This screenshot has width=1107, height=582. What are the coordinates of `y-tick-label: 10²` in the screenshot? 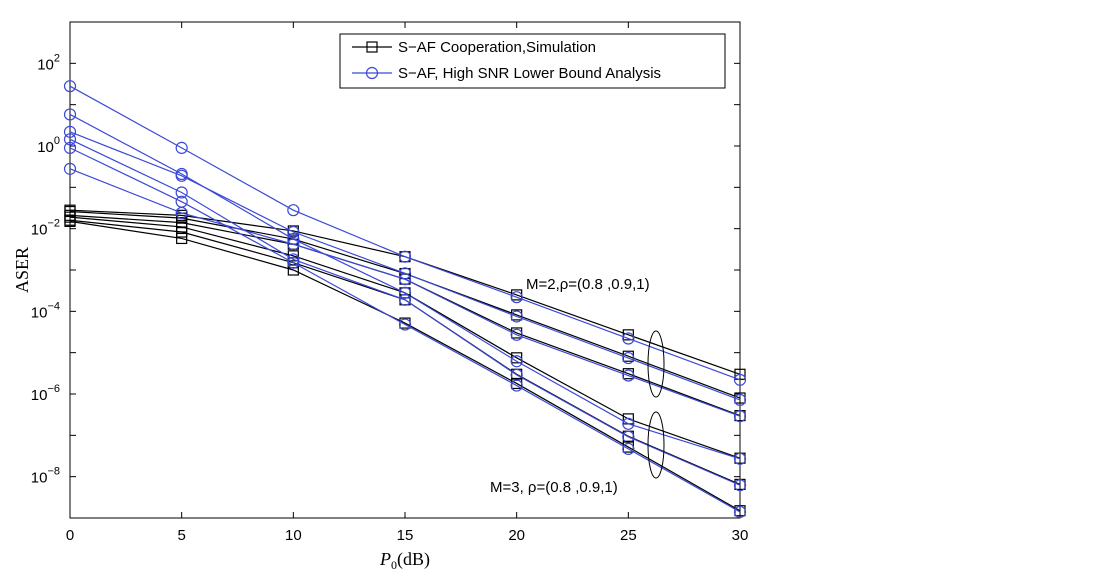 It's located at (48, 62).